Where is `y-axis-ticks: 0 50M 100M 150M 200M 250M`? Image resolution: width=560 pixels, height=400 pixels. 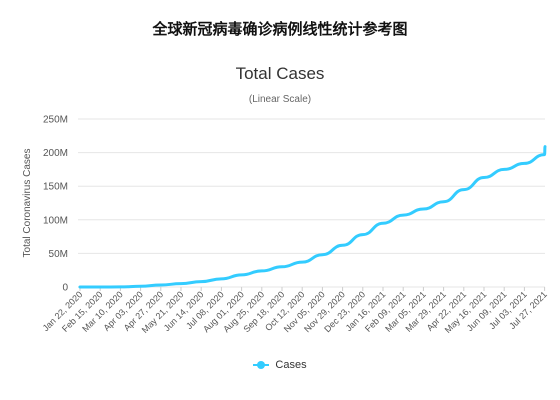 y-axis-ticks: 0 50M 100M 150M 200M 250M is located at coordinates (55, 204).